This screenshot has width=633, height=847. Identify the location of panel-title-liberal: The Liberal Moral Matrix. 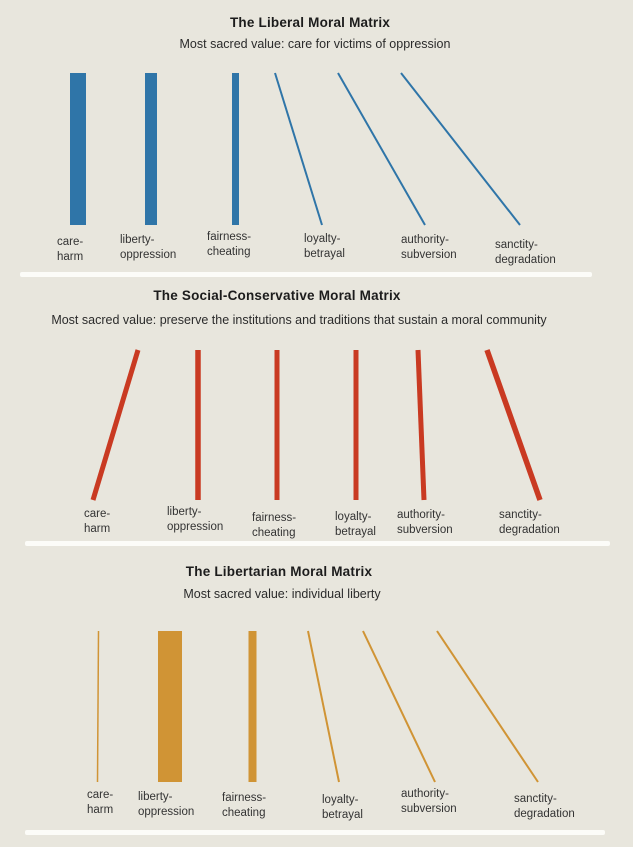
(310, 22).